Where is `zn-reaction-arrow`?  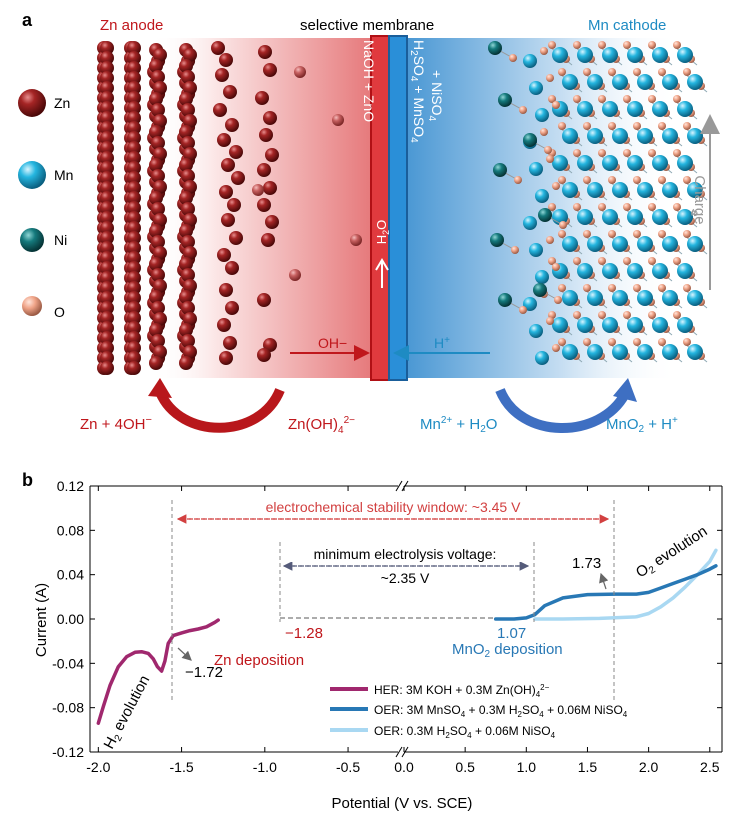 zn-reaction-arrow is located at coordinates (220, 410).